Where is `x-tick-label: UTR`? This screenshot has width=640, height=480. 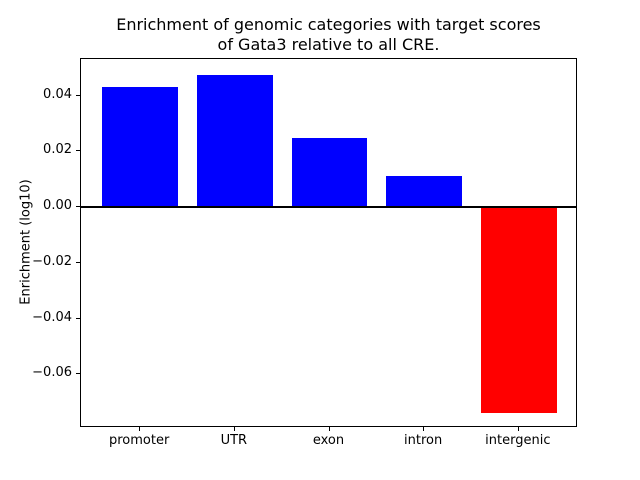
x-tick-label: UTR is located at coordinates (234, 440).